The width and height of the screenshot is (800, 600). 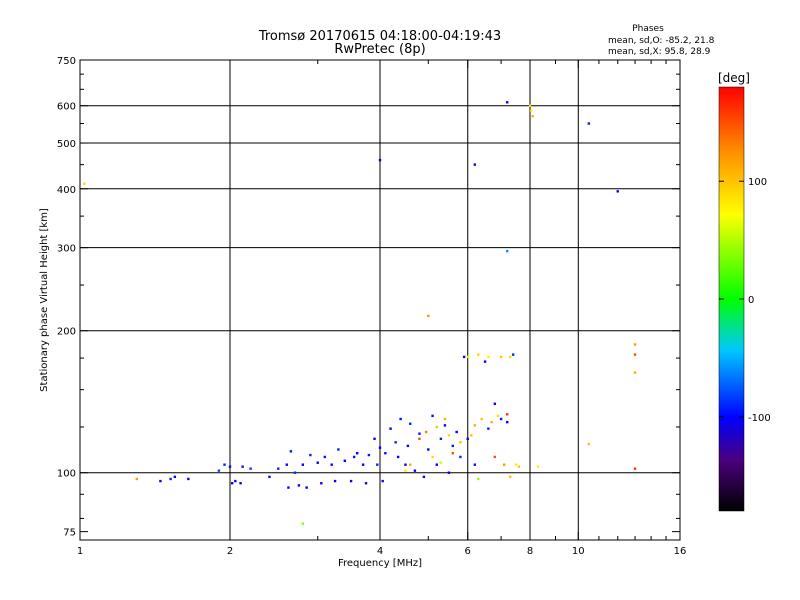 I want to click on y-axis-label: Stationary phase Virtual Height [km], so click(x=44, y=300).